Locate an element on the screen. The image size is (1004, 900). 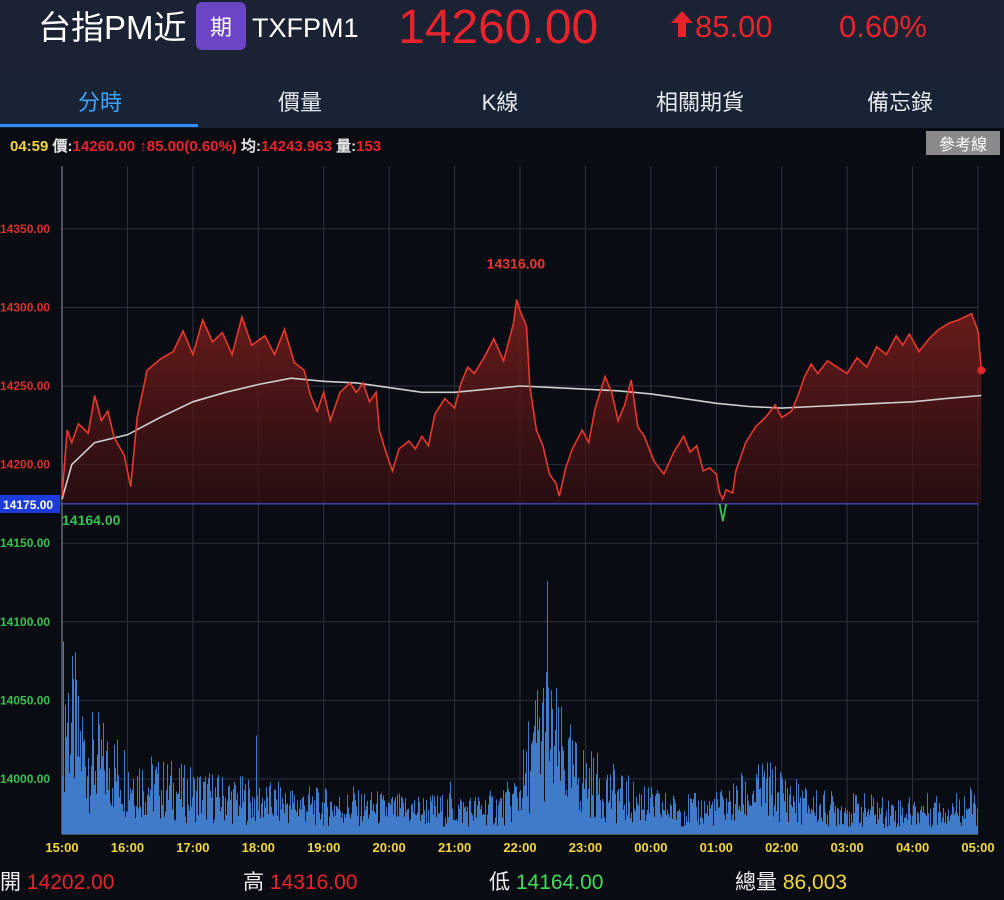
x-tick-label: 18:00 is located at coordinates (258, 847).